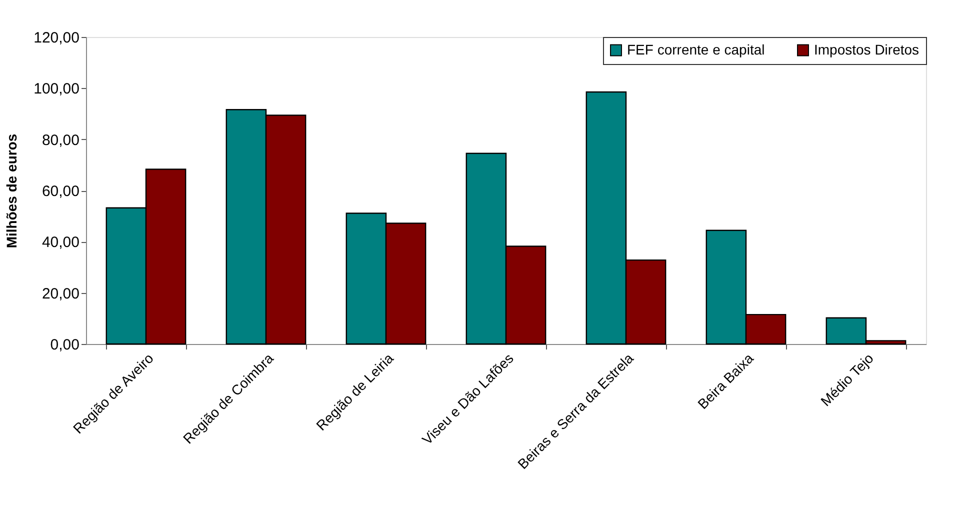 The height and width of the screenshot is (520, 970). Describe the element at coordinates (61, 293) in the screenshot. I see `y-tick-label: 20,00` at that location.